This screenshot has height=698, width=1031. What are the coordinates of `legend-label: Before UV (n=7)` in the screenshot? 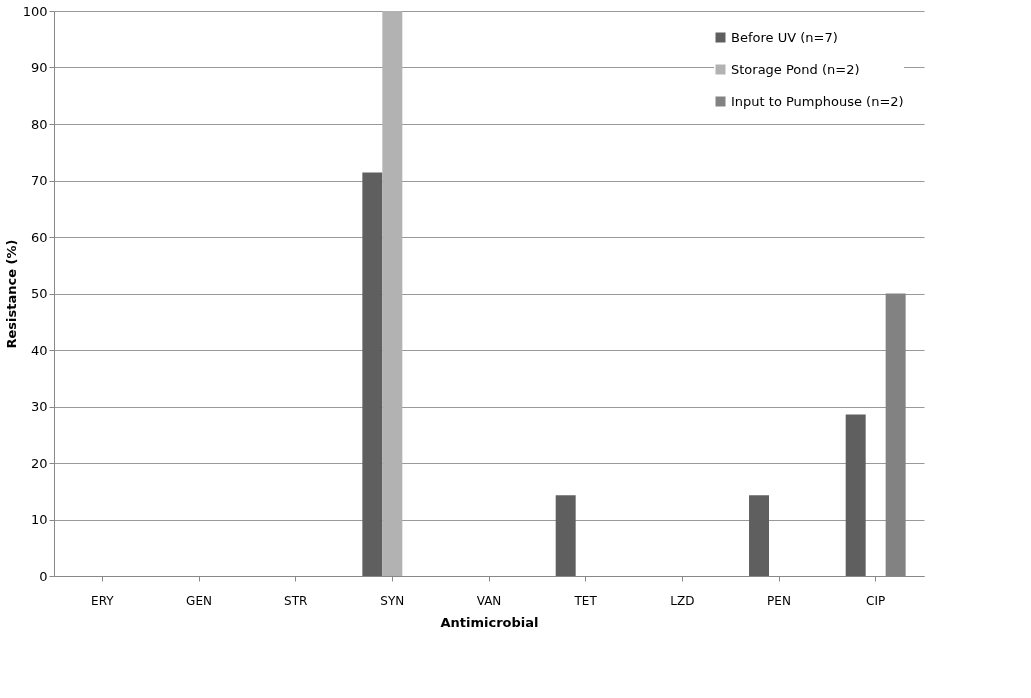 It's located at (784, 37).